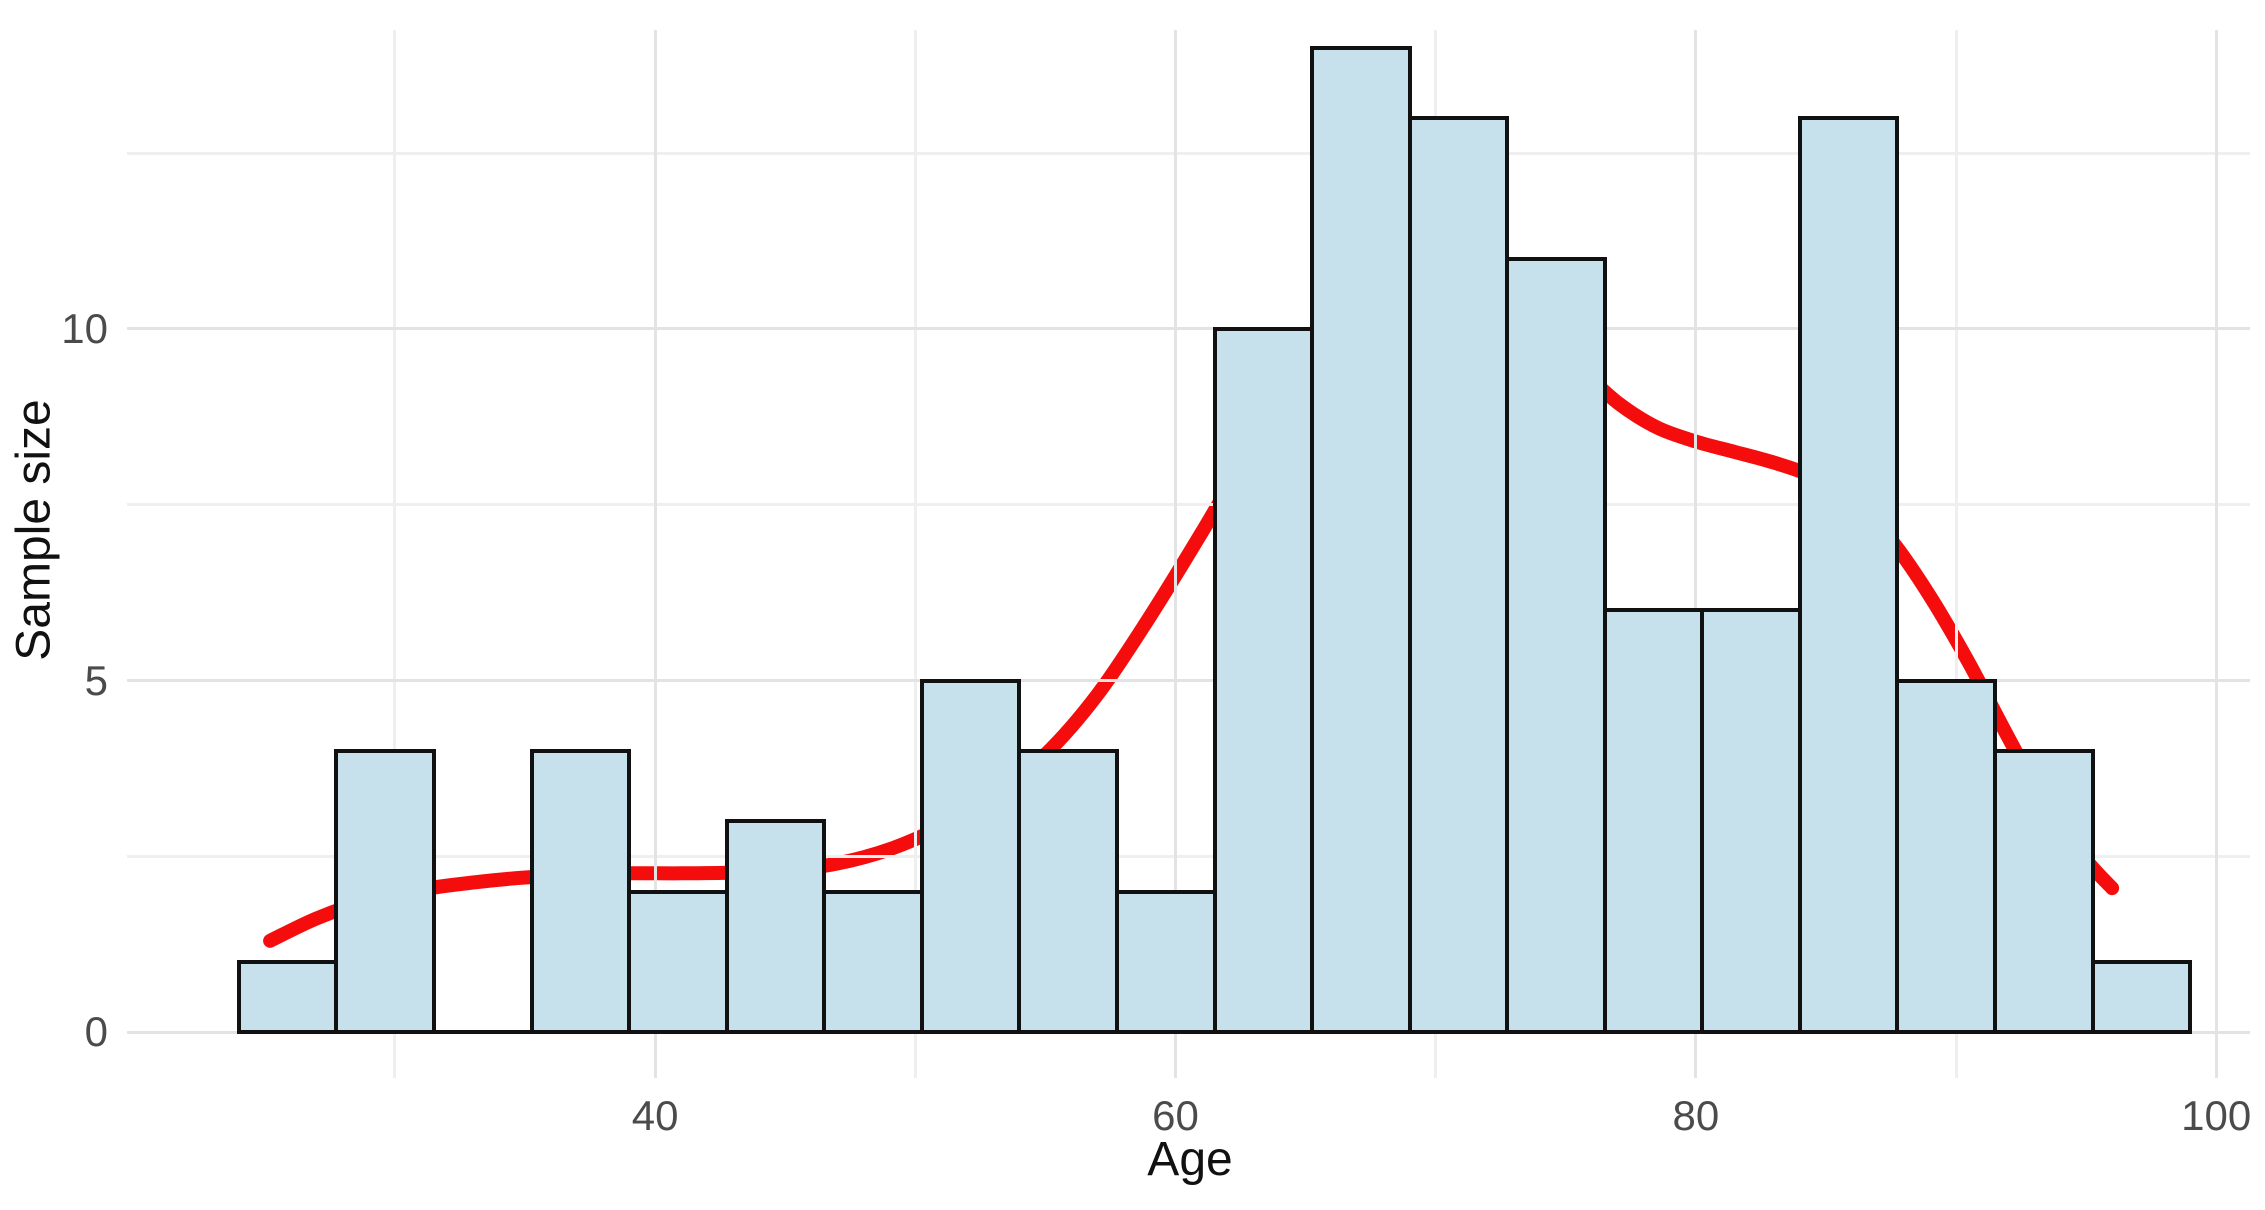 This screenshot has width=2265, height=1210. I want to click on y-axis-tick-label: 10, so click(84, 328).